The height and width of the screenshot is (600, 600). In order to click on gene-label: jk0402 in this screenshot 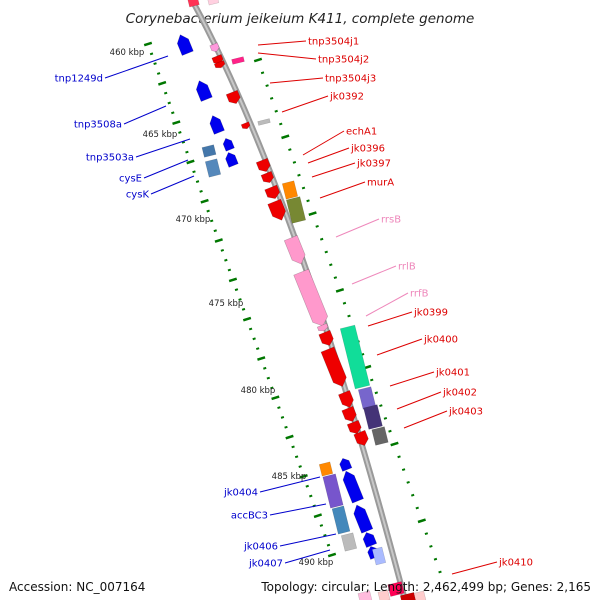, I will do `click(459, 393)`.